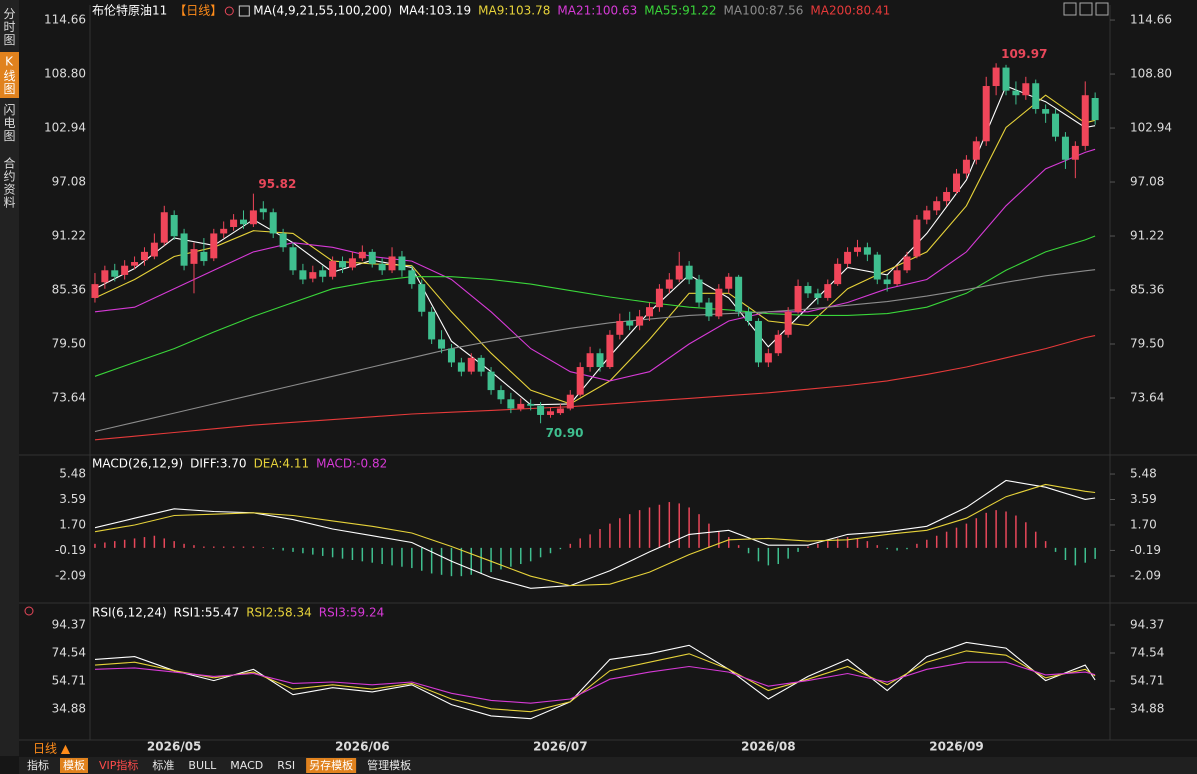 This screenshot has width=1197, height=774. I want to click on legend-text: MA100:87.56, so click(764, 11).